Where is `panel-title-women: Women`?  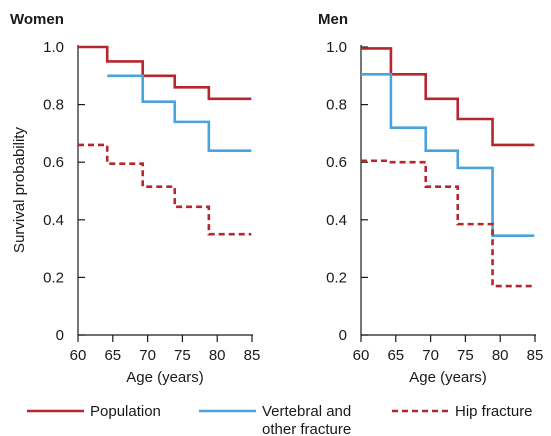 panel-title-women: Women is located at coordinates (37, 19).